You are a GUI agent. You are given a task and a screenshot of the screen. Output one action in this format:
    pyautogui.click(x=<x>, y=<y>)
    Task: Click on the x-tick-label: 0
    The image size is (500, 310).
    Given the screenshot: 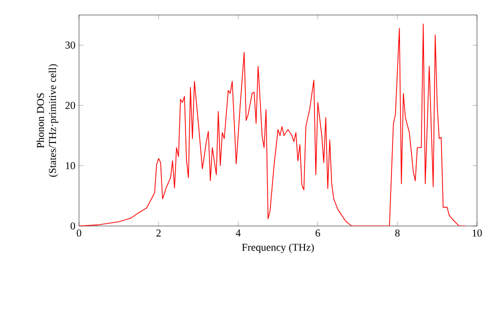 What is the action you would take?
    pyautogui.click(x=79, y=232)
    